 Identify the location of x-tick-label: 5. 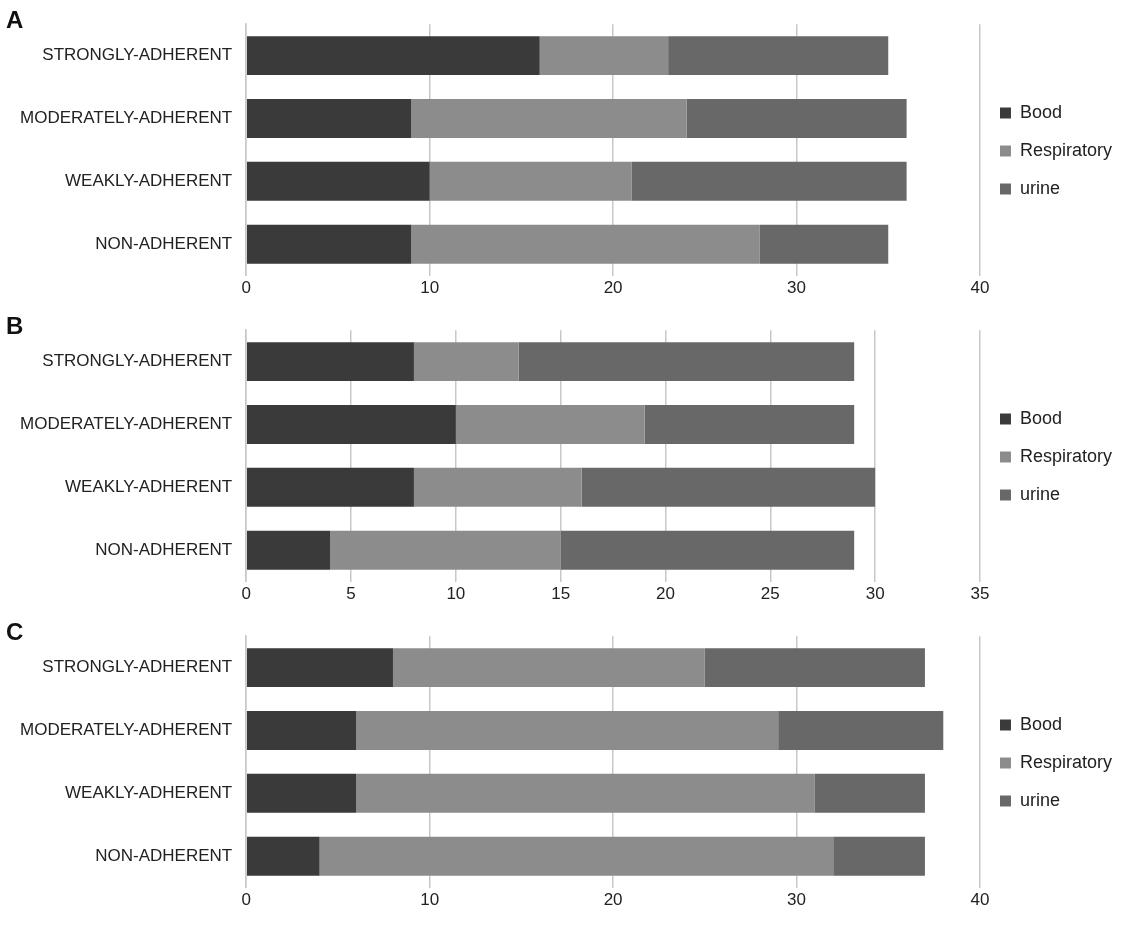
(351, 594).